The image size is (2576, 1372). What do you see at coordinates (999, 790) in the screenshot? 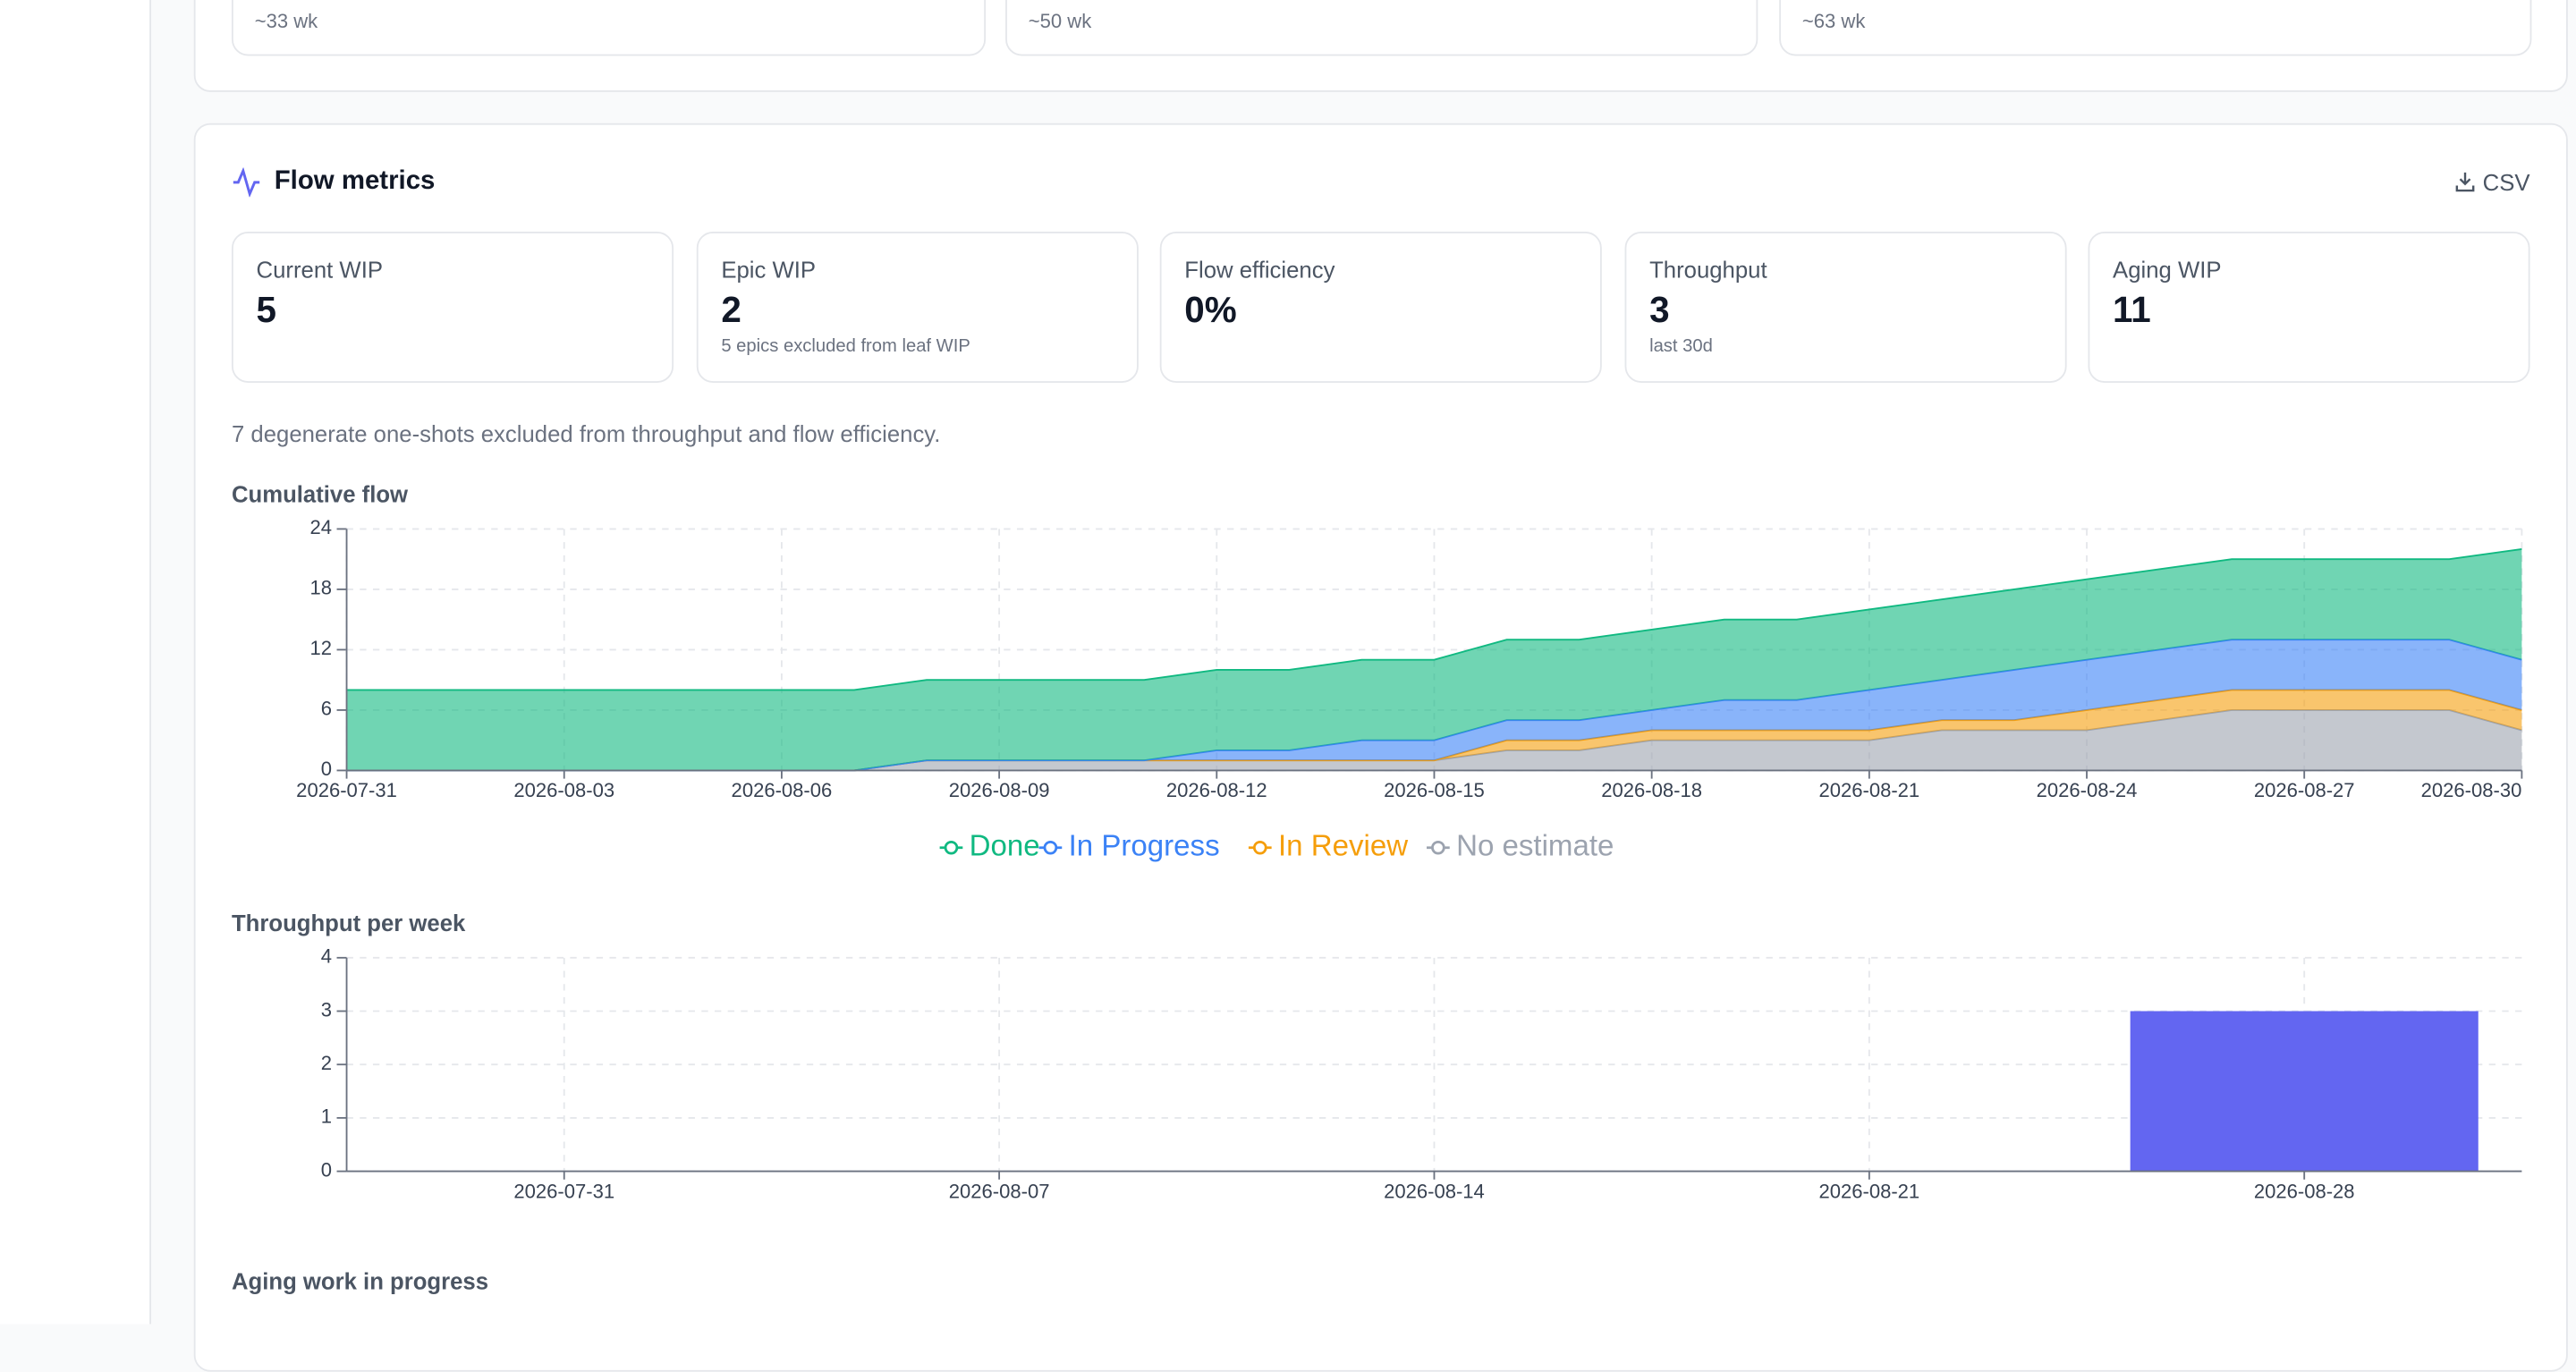
I see `x-tick-label: 2026-08-09` at bounding box center [999, 790].